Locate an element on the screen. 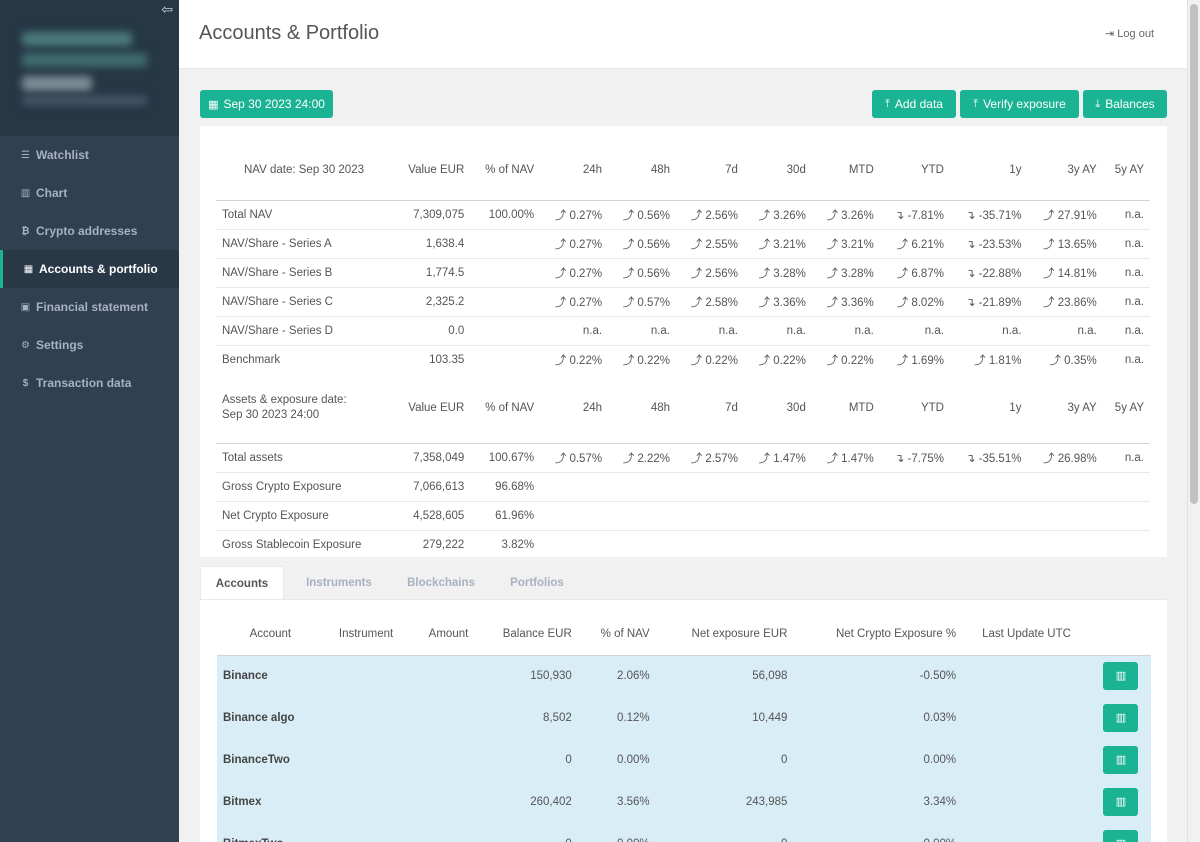 The height and width of the screenshot is (842, 1200). net-crypto-exposure-pct: 0.03% is located at coordinates (878, 718).